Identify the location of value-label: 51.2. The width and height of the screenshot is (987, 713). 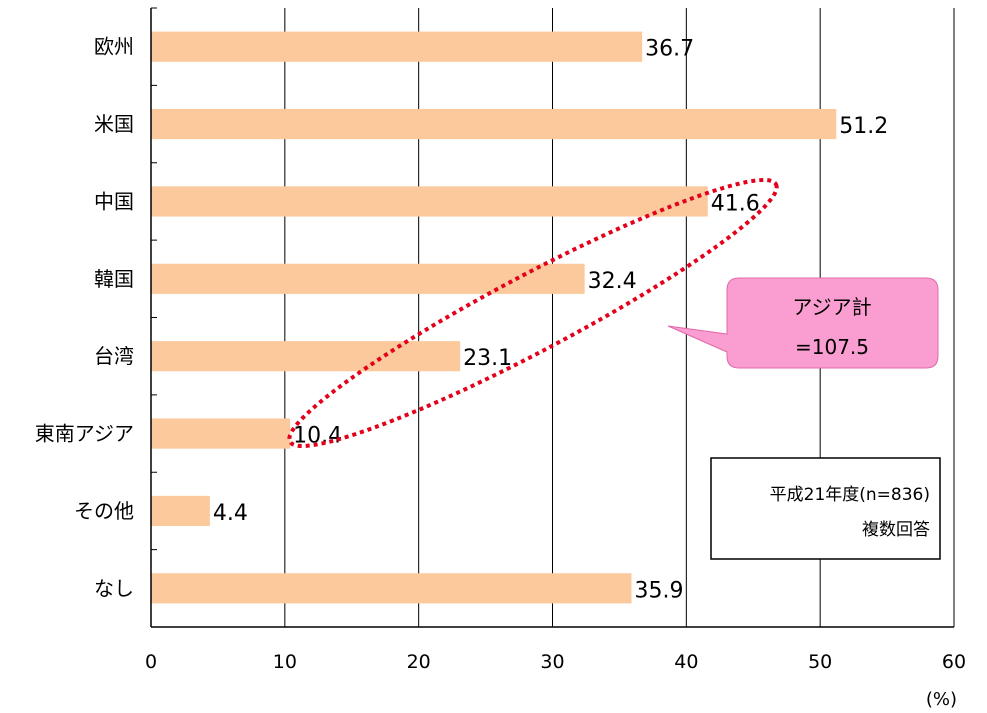
(863, 126).